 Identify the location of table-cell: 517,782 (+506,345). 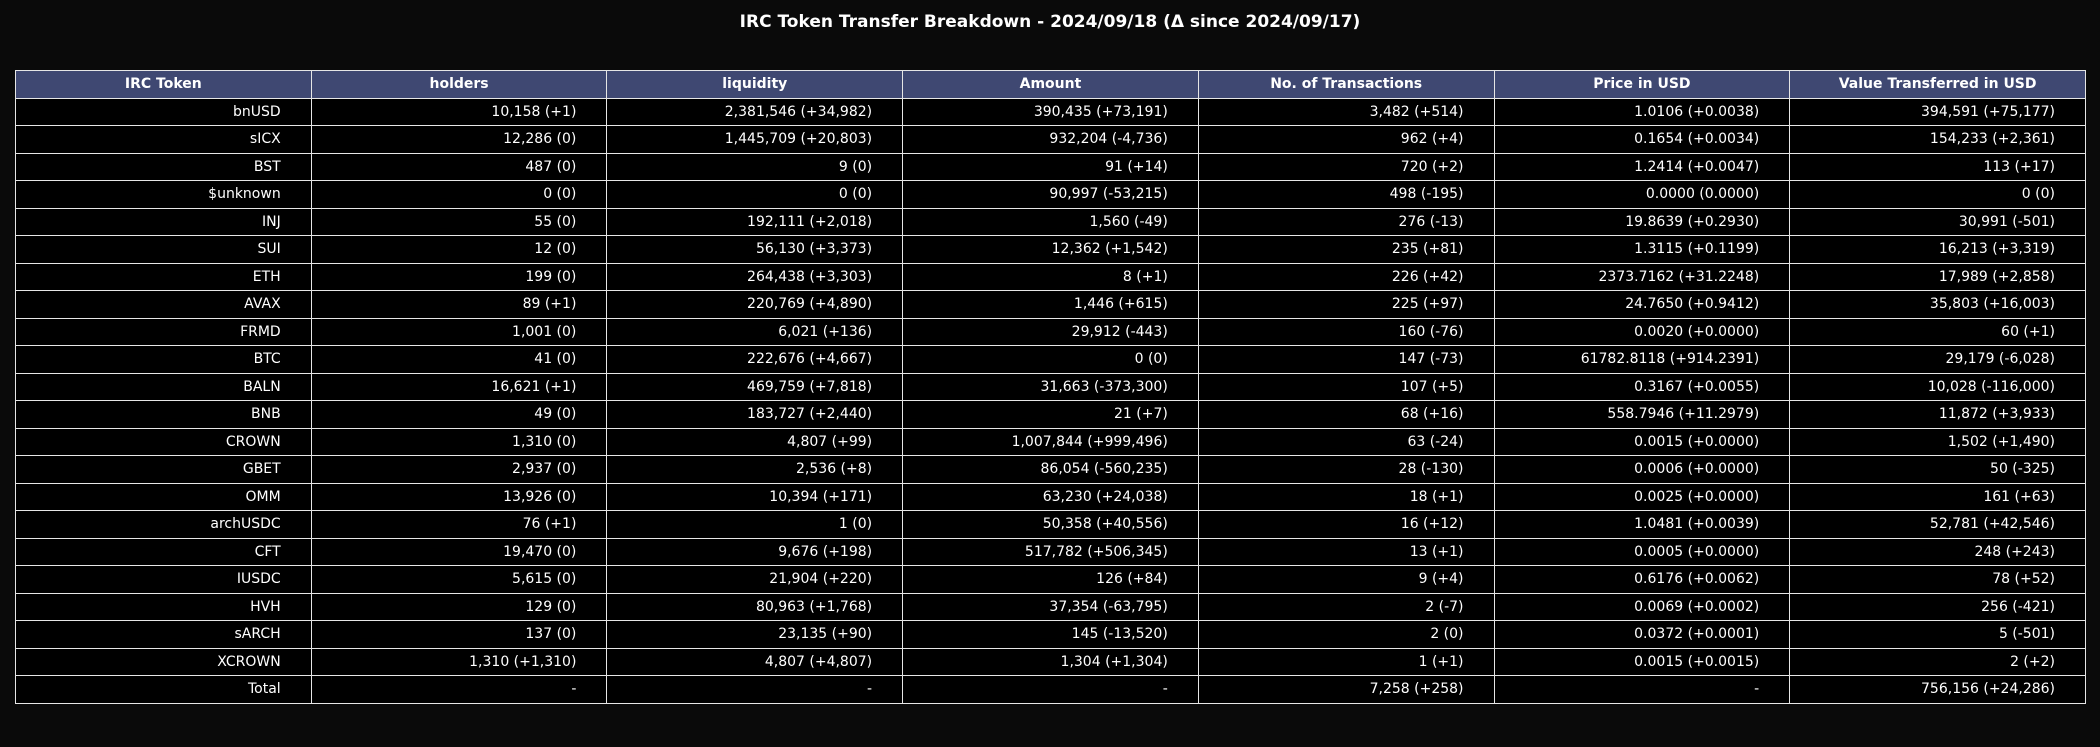
(1050, 551).